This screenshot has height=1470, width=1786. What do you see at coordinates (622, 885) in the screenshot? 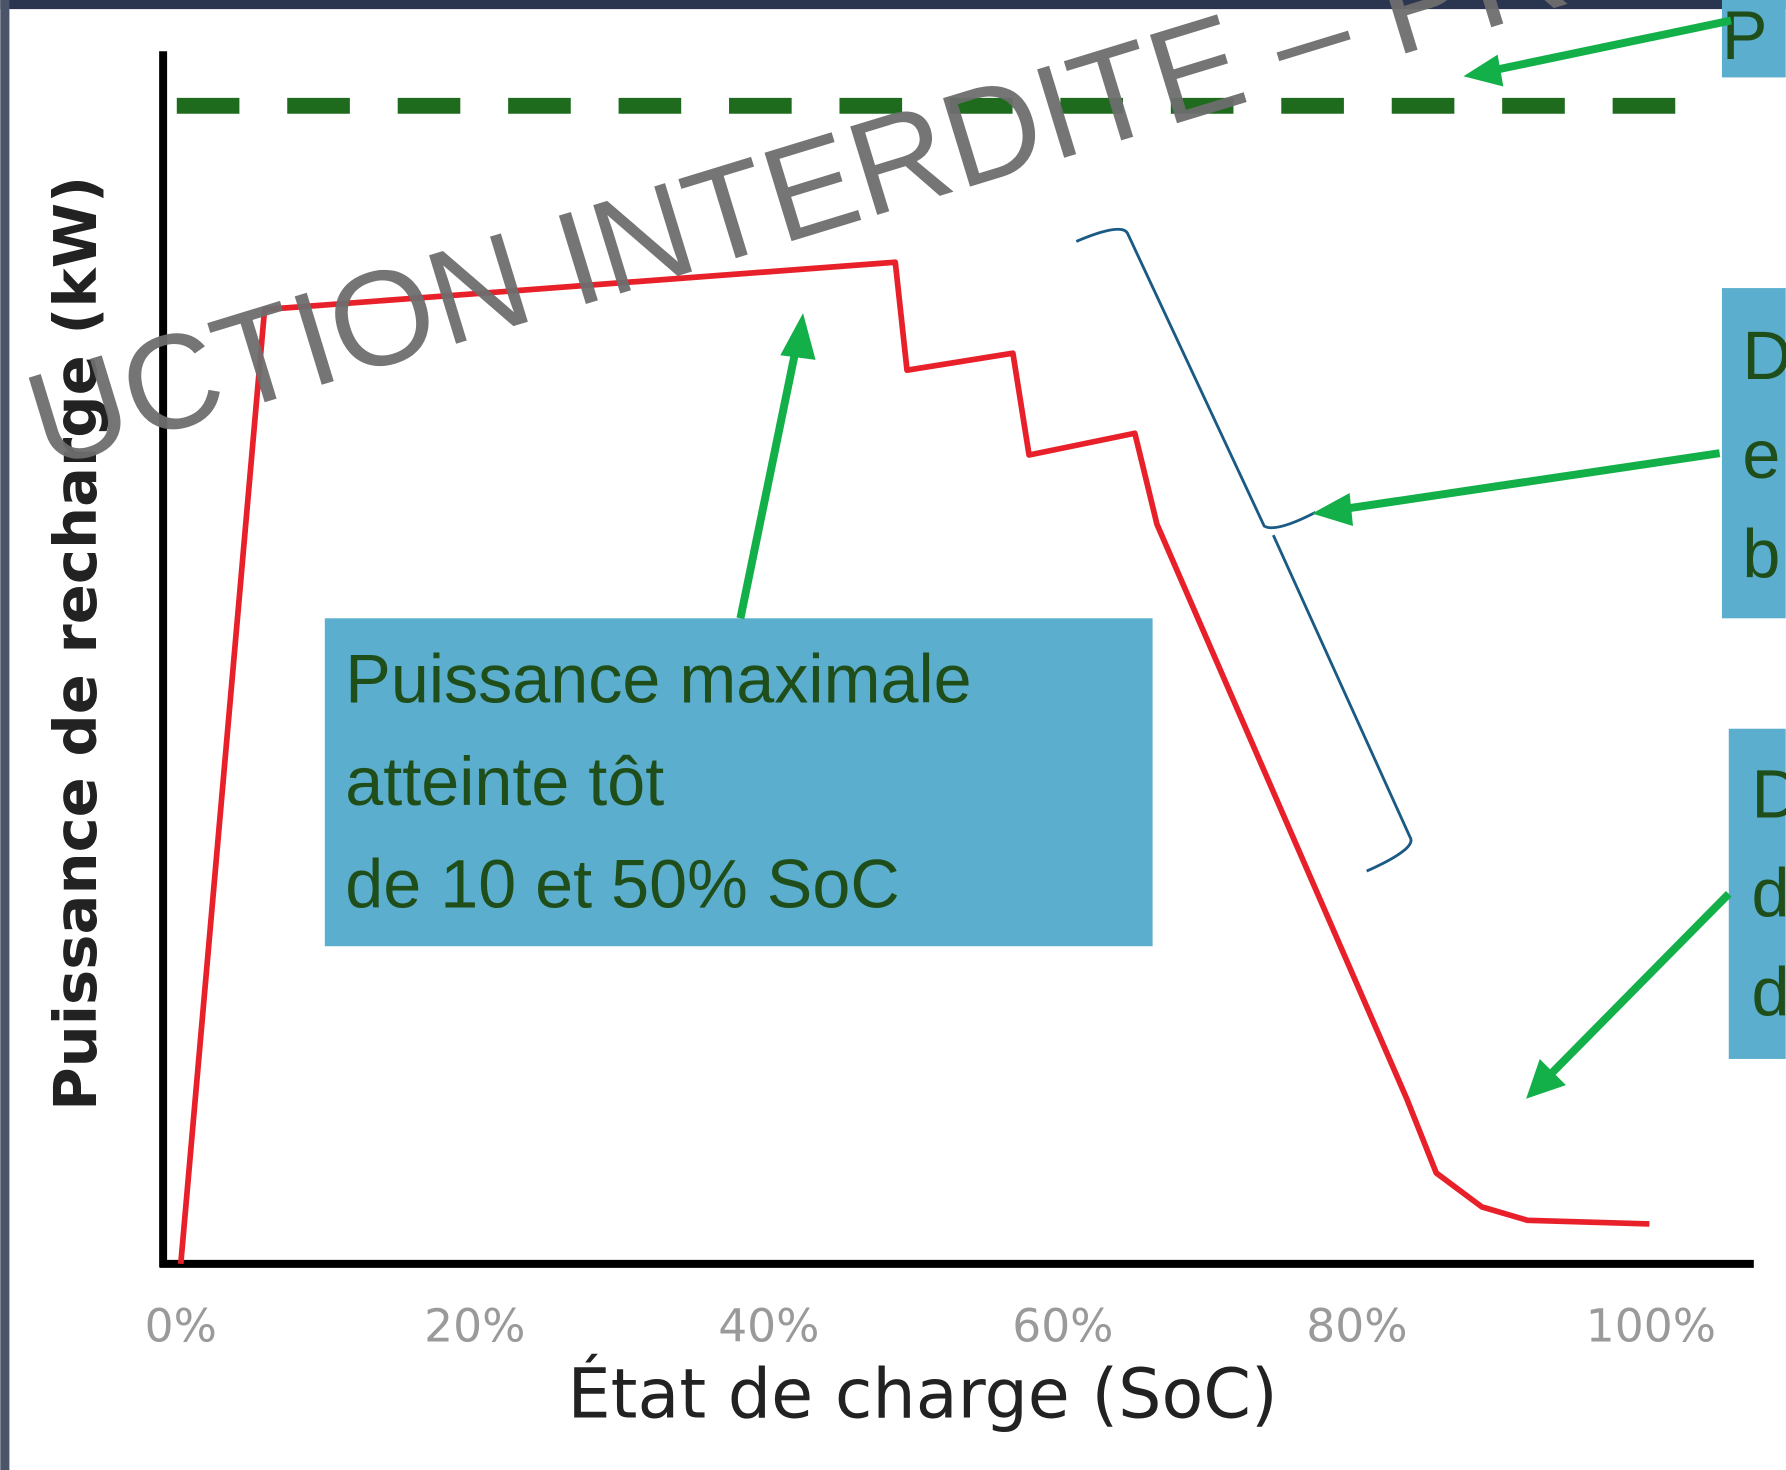
I see `annotation-text: de 10 et 50% SoC` at bounding box center [622, 885].